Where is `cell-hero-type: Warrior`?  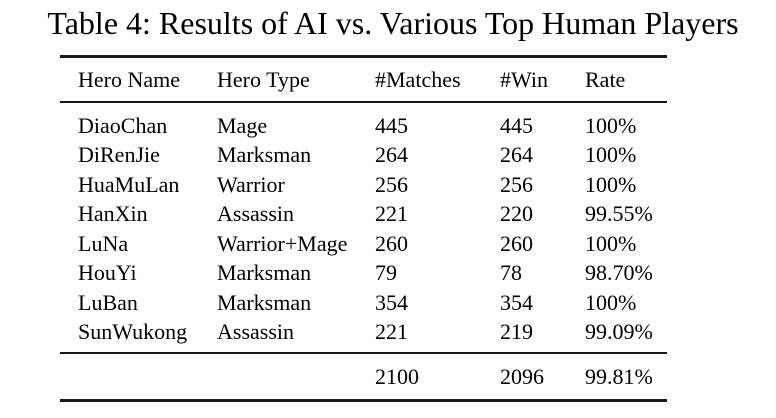
cell-hero-type: Warrior is located at coordinates (251, 184).